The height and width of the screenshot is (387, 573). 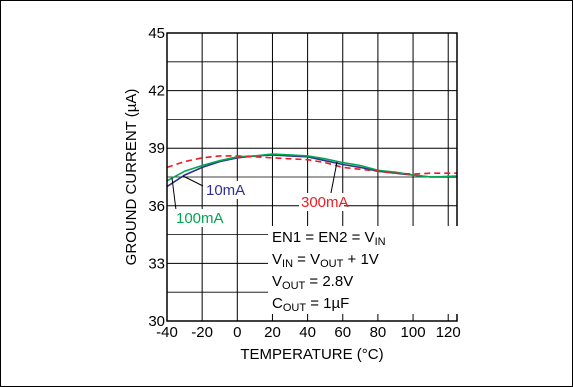 What do you see at coordinates (167, 332) in the screenshot?
I see `x-tick-label: -40` at bounding box center [167, 332].